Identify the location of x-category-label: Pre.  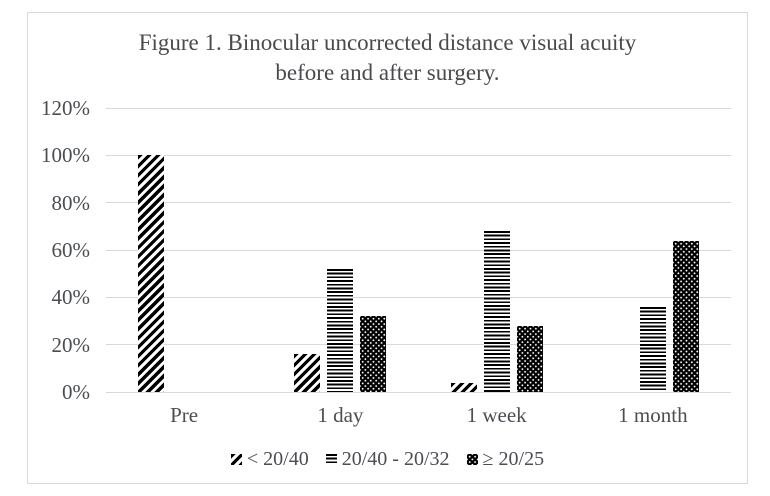
(184, 415).